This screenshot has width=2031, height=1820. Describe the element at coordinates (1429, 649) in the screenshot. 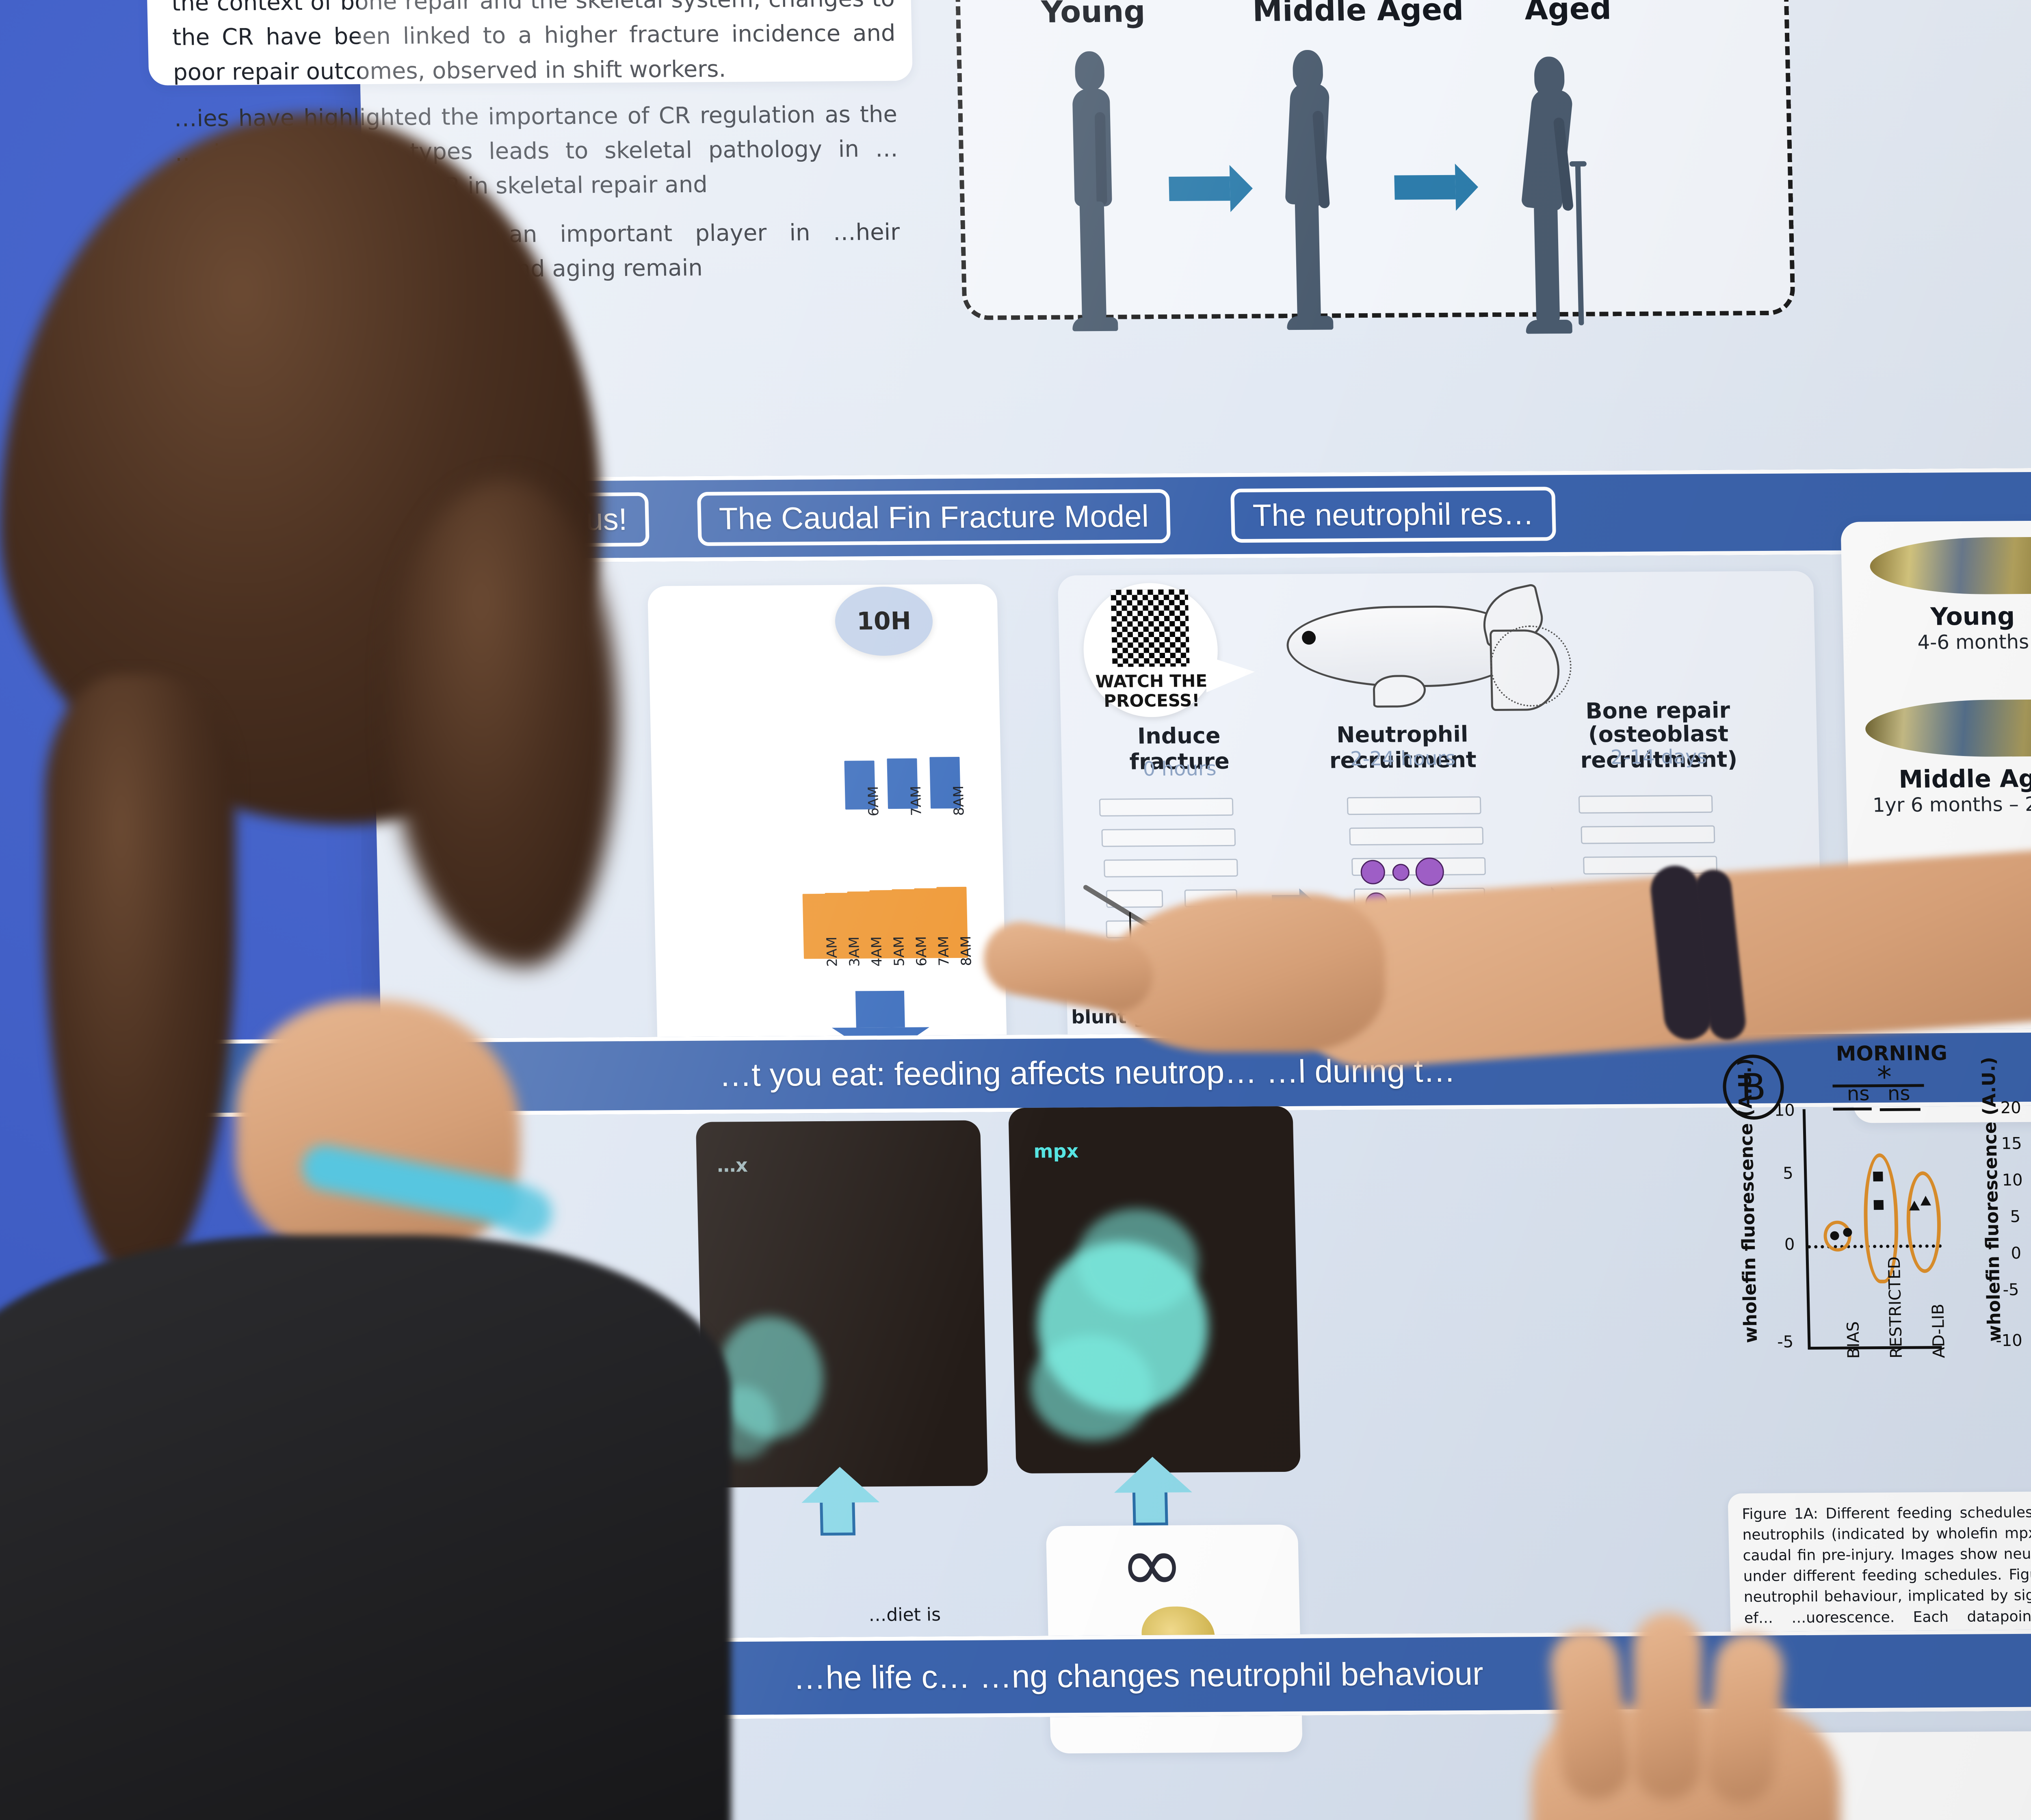

I see `zebrafish-line-drawing` at that location.